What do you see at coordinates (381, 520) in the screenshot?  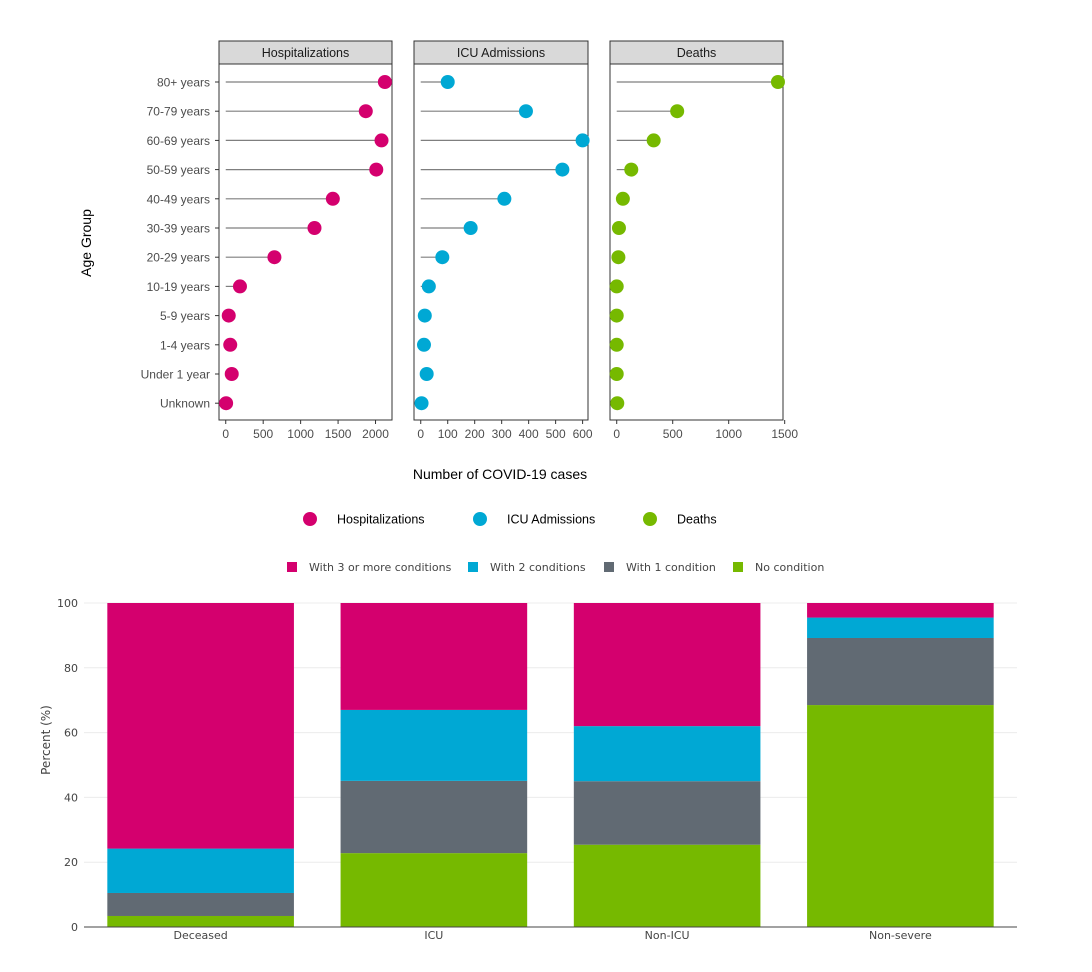 I see `legend-label: Hospitalizations` at bounding box center [381, 520].